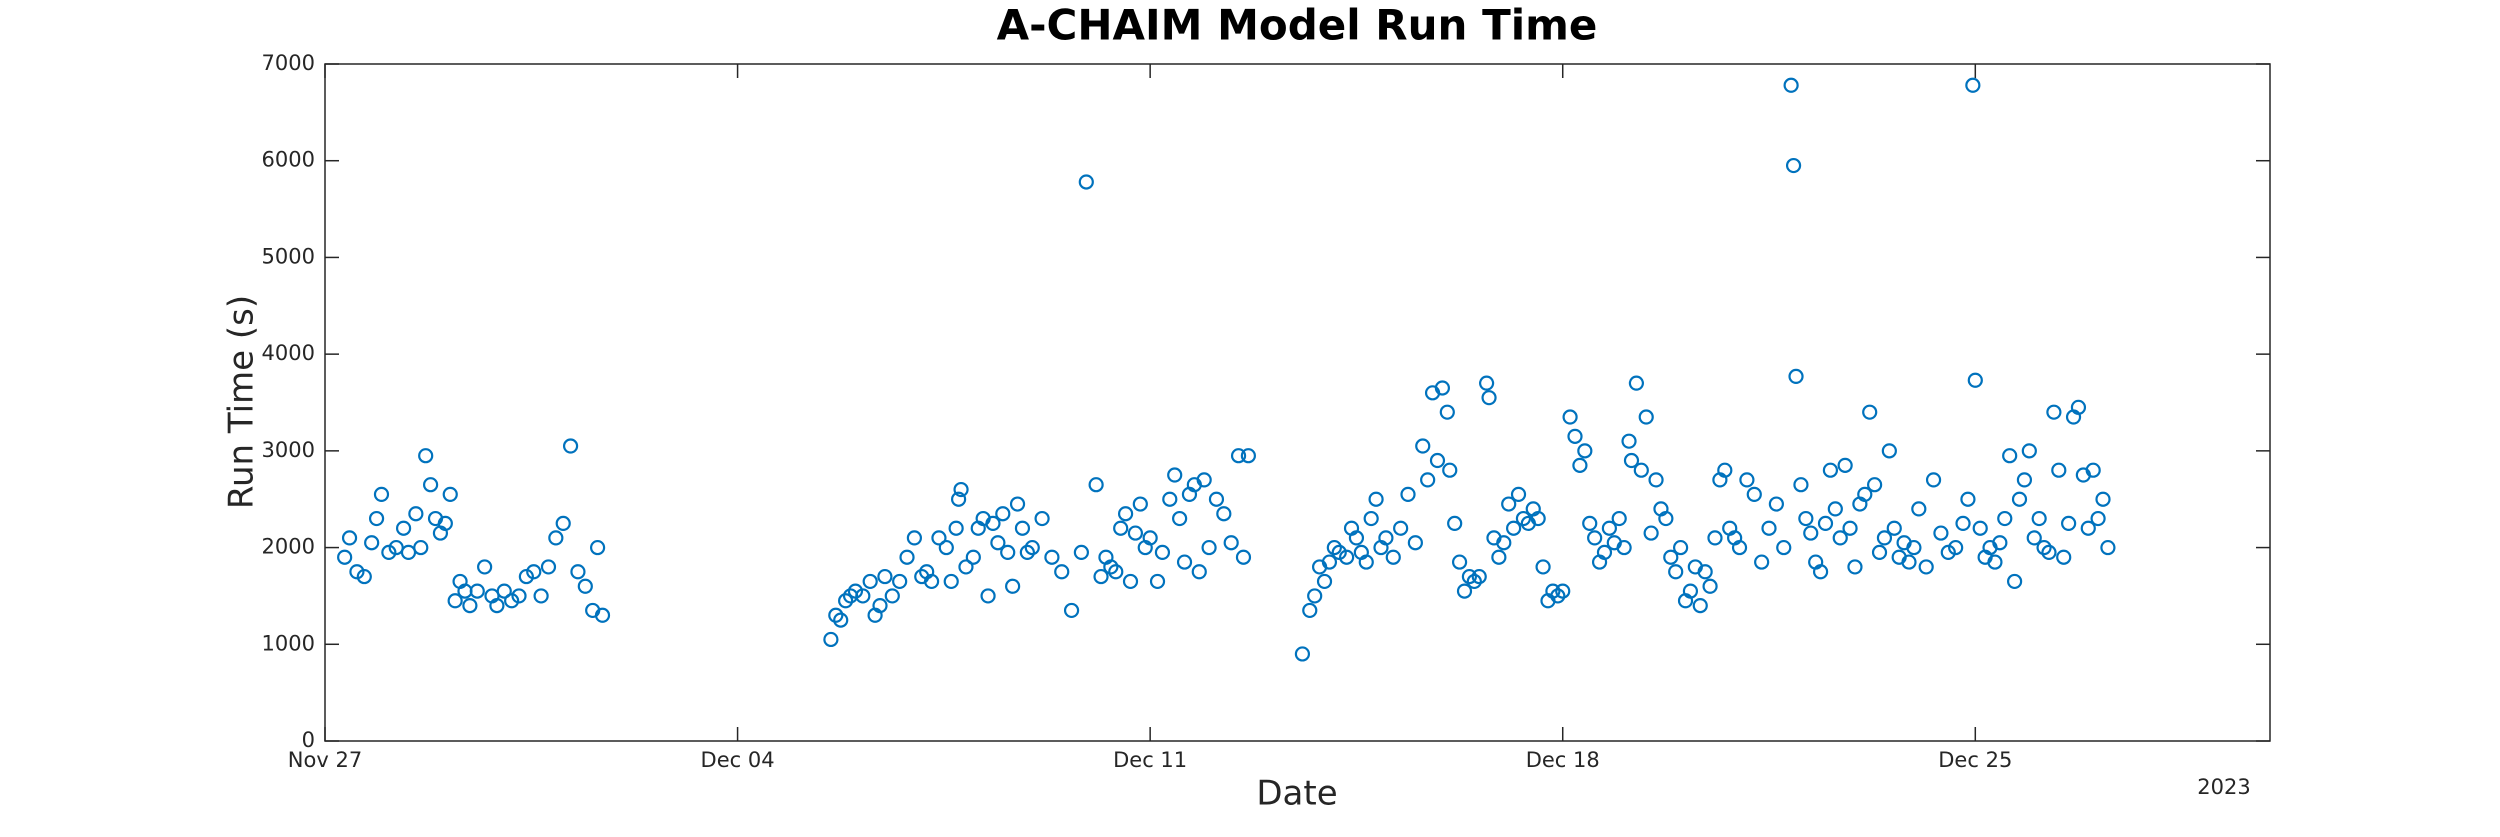 The width and height of the screenshot is (2500, 837). What do you see at coordinates (1297, 25) in the screenshot?
I see `chart-title: A-CHAIM Model Run Time` at bounding box center [1297, 25].